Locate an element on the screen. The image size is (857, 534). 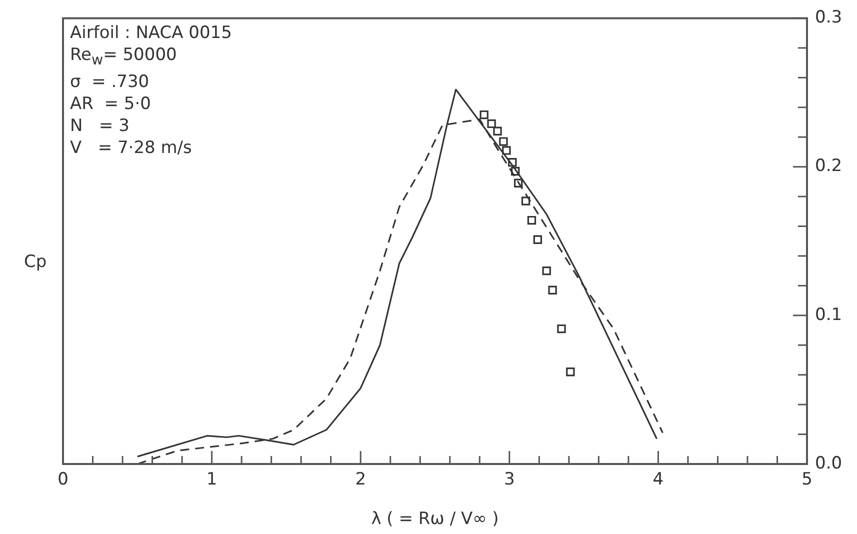
x-tick-label: 1 is located at coordinates (212, 480).